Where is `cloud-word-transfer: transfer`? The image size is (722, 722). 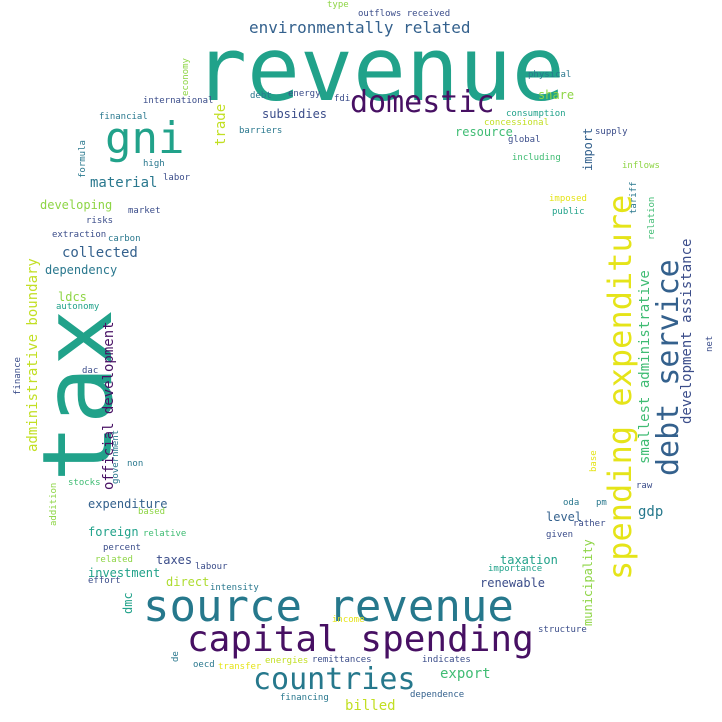 cloud-word-transfer: transfer is located at coordinates (240, 667).